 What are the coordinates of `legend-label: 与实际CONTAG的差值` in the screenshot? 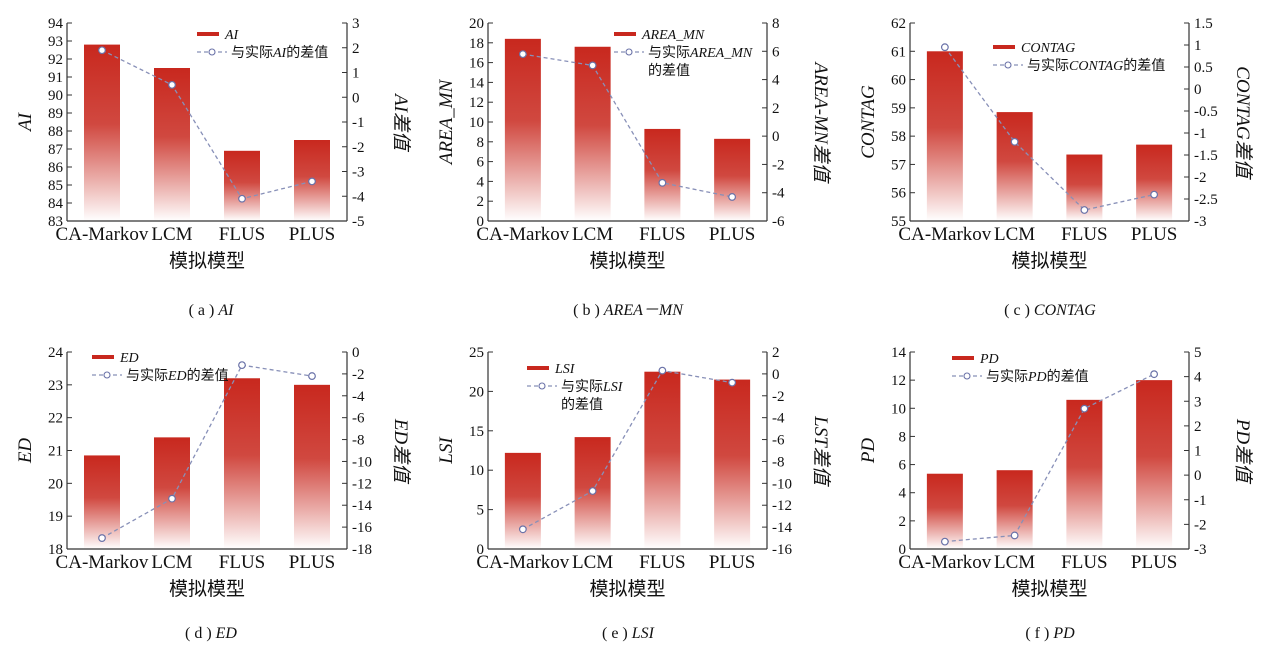 It's located at (1096, 66).